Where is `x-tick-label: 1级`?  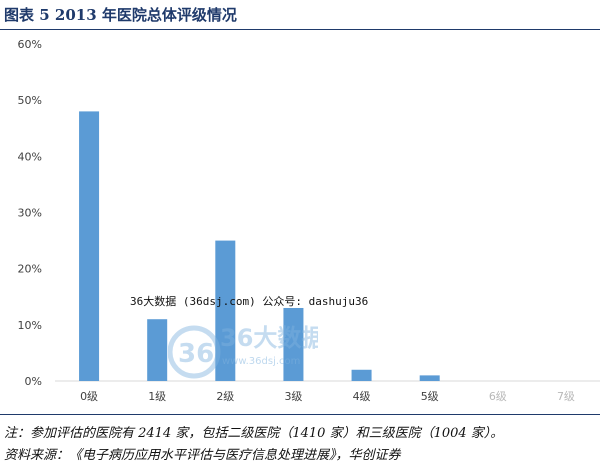
x-tick-label: 1级 is located at coordinates (157, 396).